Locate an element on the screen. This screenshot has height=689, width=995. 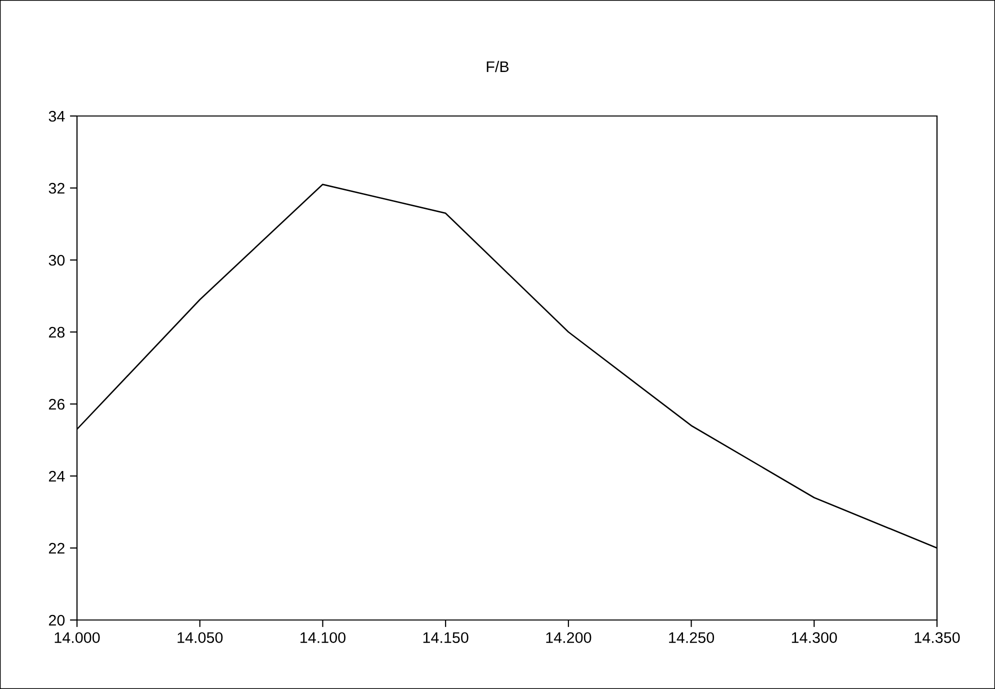
chart-title: F/B is located at coordinates (497, 66).